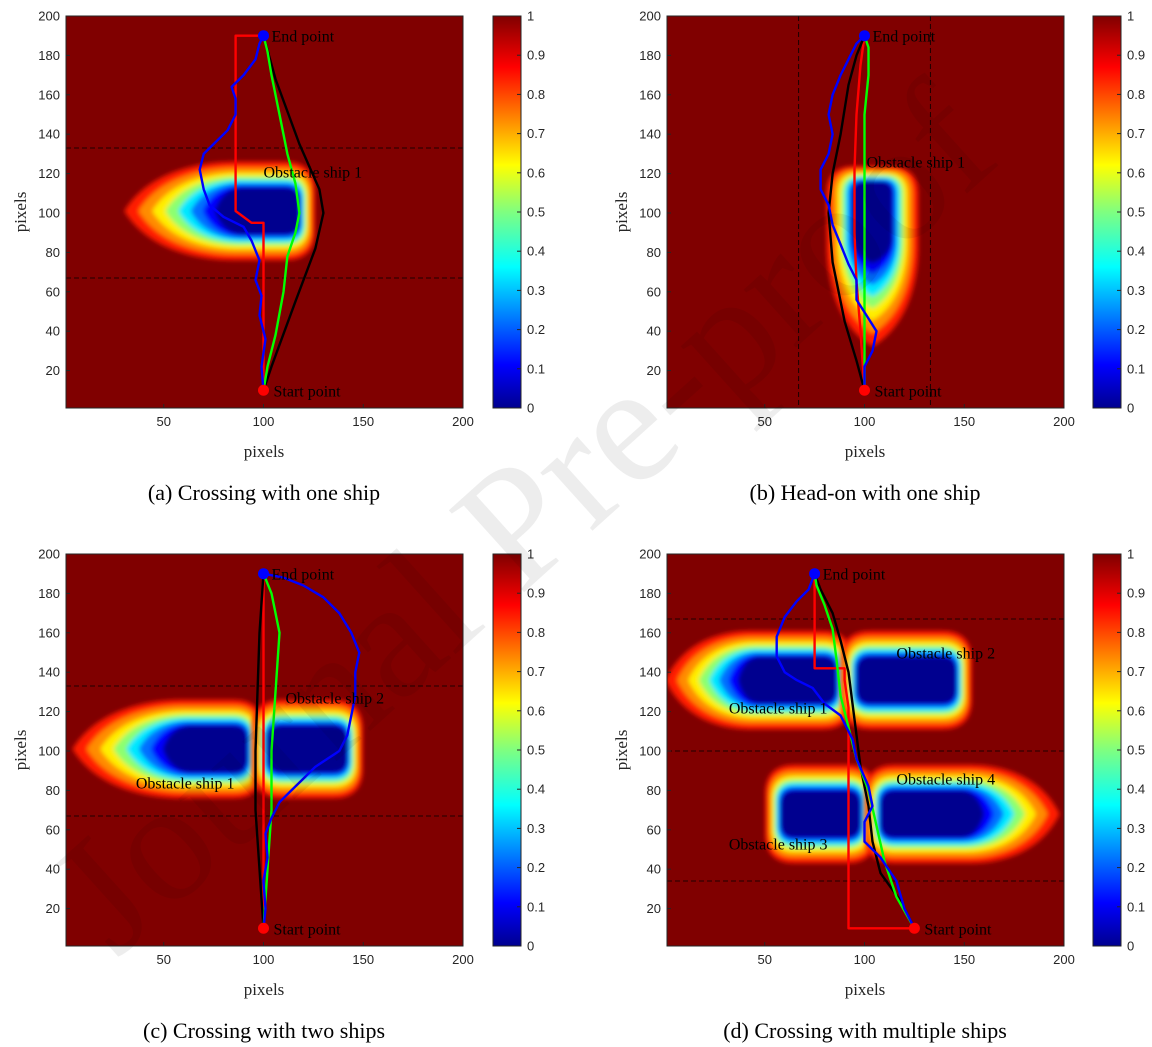 Image resolution: width=1152 pixels, height=1047 pixels. Describe the element at coordinates (778, 709) in the screenshot. I see `obstacle-label: Obstacle ship 1` at that location.